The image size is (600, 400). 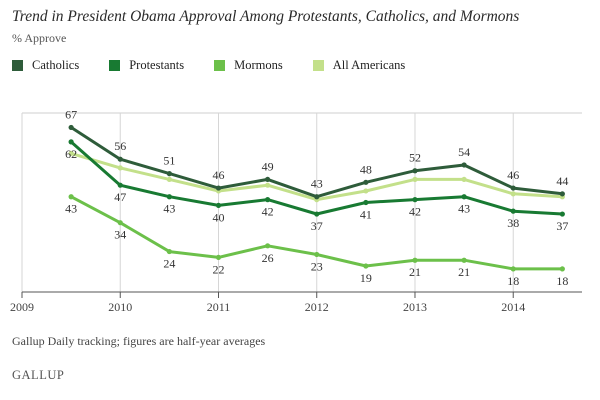 I want to click on data-label-mormons-4: 26, so click(x=268, y=258).